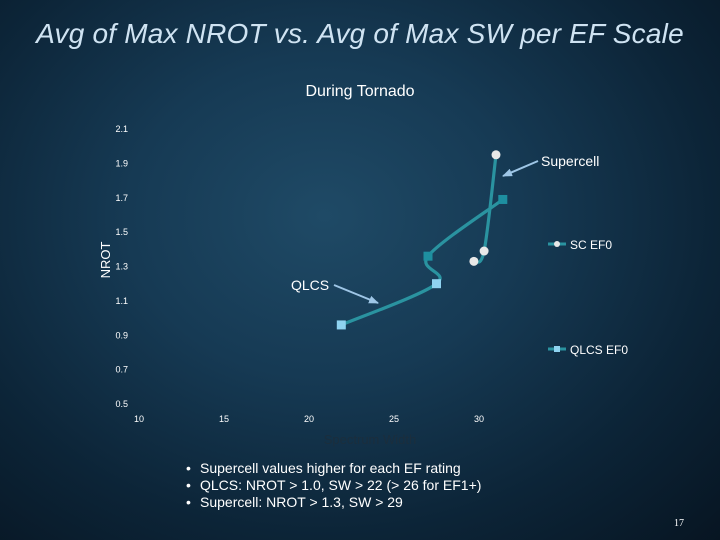  I want to click on y-tick-label: 2.1, so click(121, 129).